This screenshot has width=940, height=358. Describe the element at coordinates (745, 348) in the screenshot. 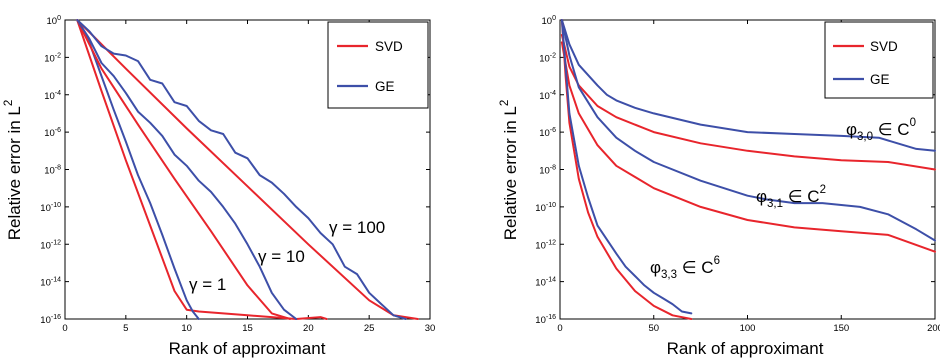

I see `right-x-axis-label: Rank of approximant` at that location.